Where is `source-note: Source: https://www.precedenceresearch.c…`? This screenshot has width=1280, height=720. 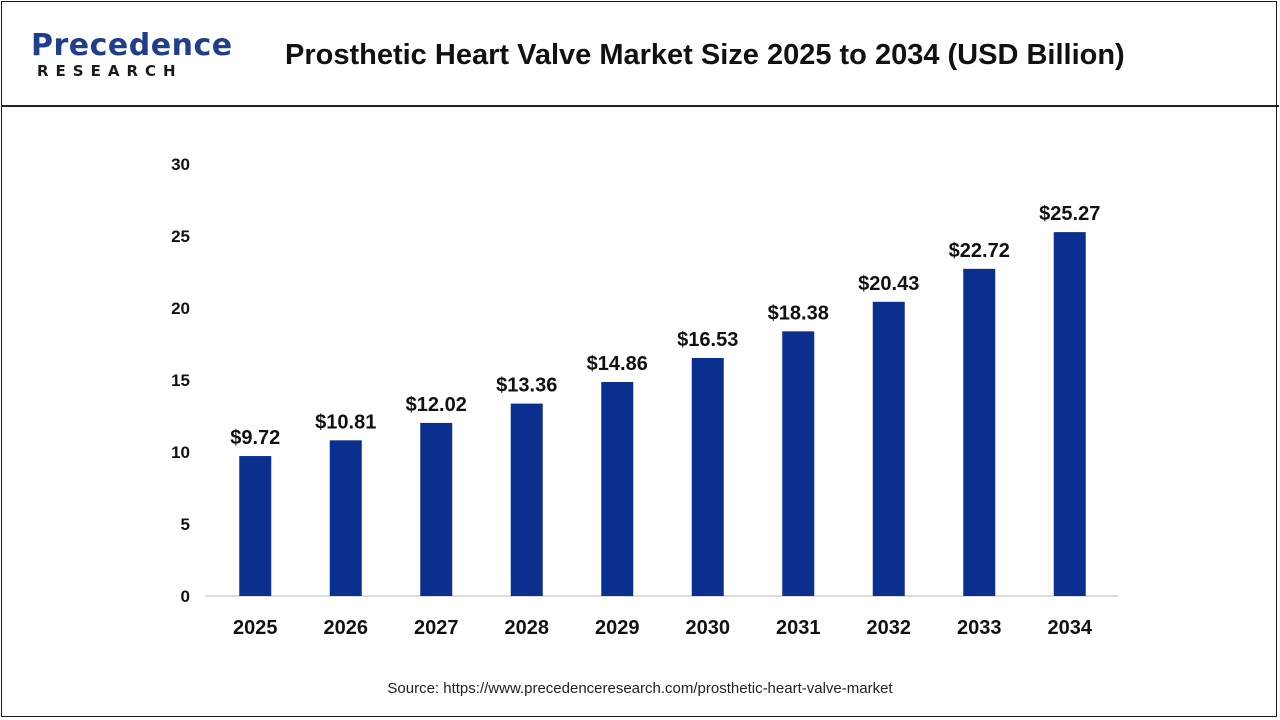
source-note: Source: https://www.precedenceresearch.c… is located at coordinates (640, 688).